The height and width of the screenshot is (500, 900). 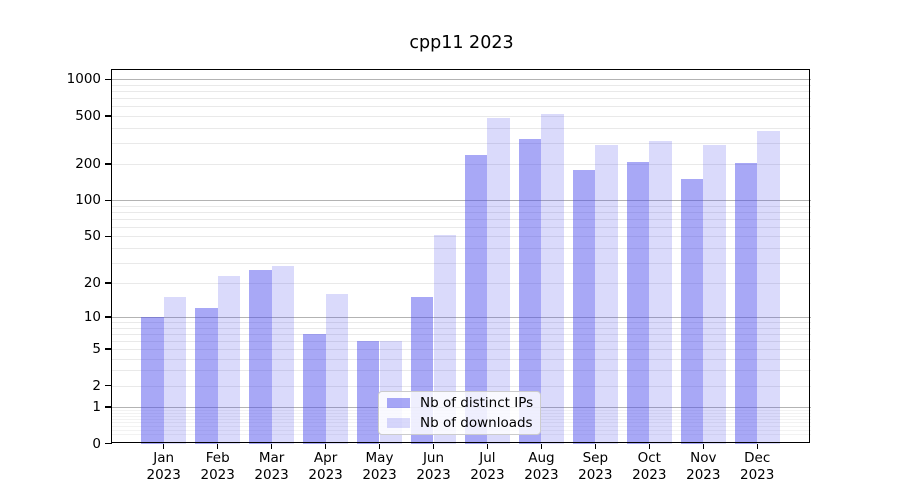 What do you see at coordinates (398, 403) in the screenshot?
I see `legend-swatch-ips` at bounding box center [398, 403].